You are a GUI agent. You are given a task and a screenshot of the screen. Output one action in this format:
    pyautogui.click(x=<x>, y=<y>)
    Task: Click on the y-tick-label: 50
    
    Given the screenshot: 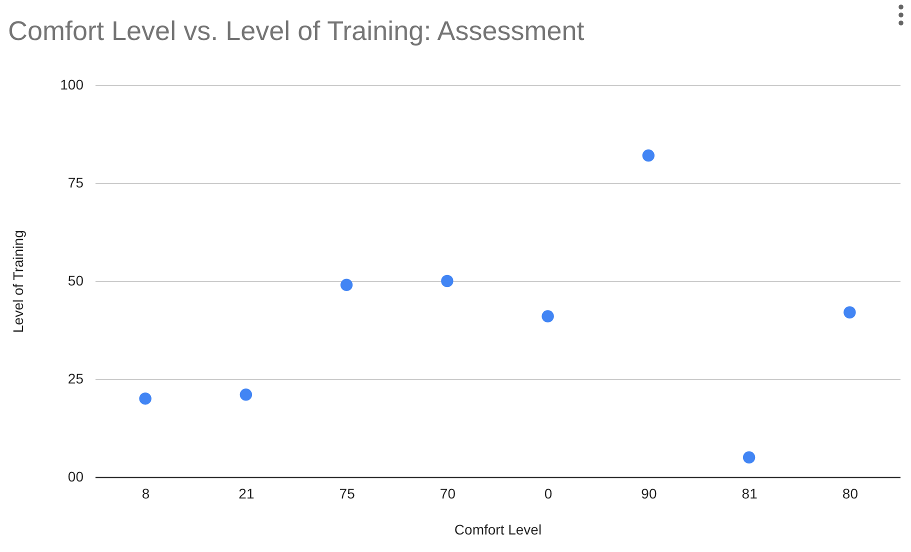 What is the action you would take?
    pyautogui.click(x=76, y=280)
    